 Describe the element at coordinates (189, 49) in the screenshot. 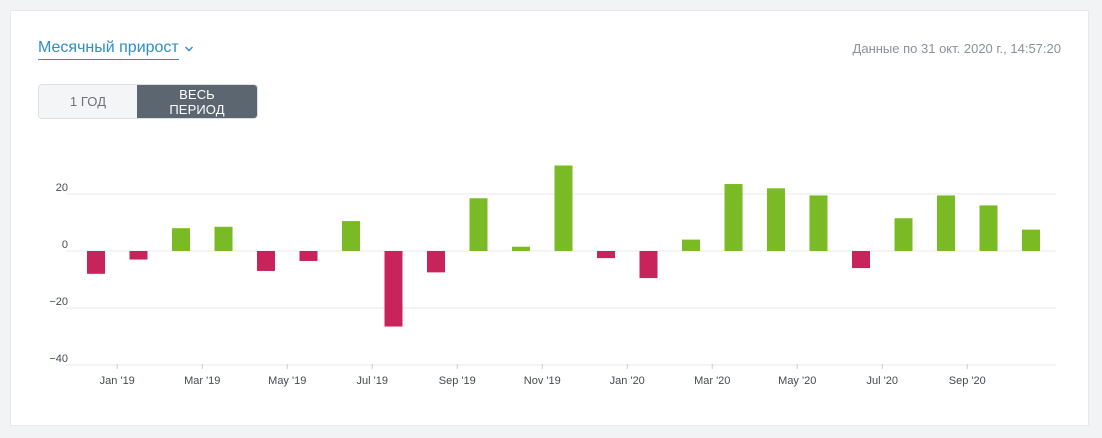

I see `chevron-down-icon` at that location.